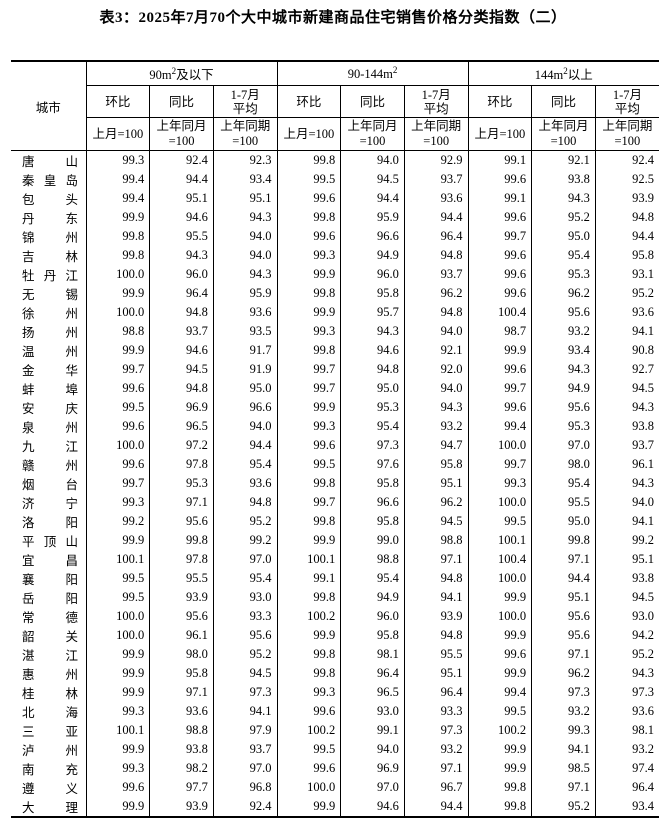 The image size is (666, 821). What do you see at coordinates (181, 407) in the screenshot?
I see `index-value: 96.9` at bounding box center [181, 407].